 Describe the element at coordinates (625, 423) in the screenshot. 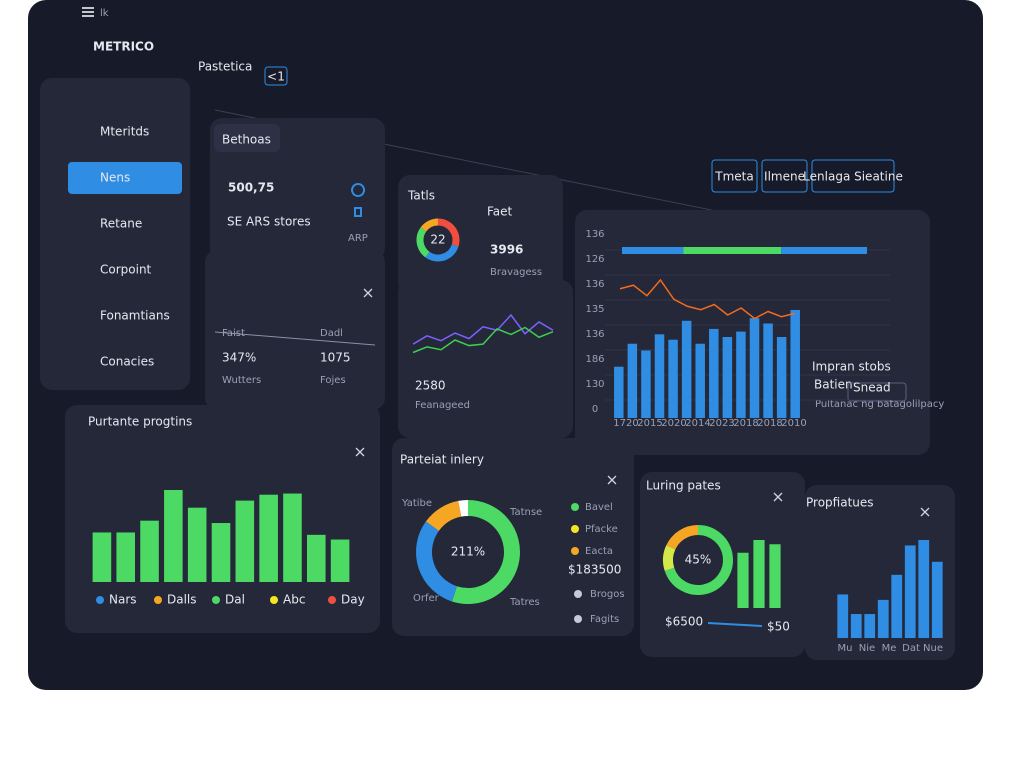

I see `x-tick-label: 1720` at that location.